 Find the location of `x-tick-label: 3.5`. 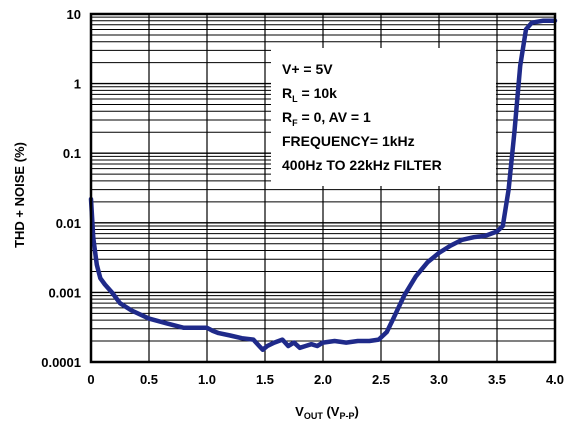

x-tick-label: 3.5 is located at coordinates (497, 379).